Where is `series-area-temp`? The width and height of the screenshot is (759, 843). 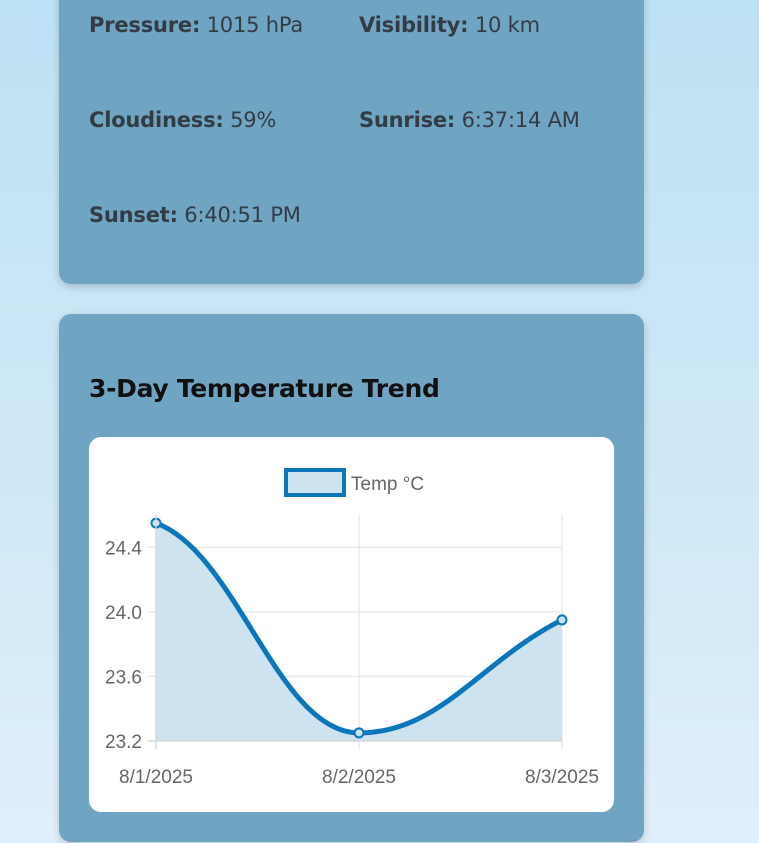
series-area-temp is located at coordinates (359, 632).